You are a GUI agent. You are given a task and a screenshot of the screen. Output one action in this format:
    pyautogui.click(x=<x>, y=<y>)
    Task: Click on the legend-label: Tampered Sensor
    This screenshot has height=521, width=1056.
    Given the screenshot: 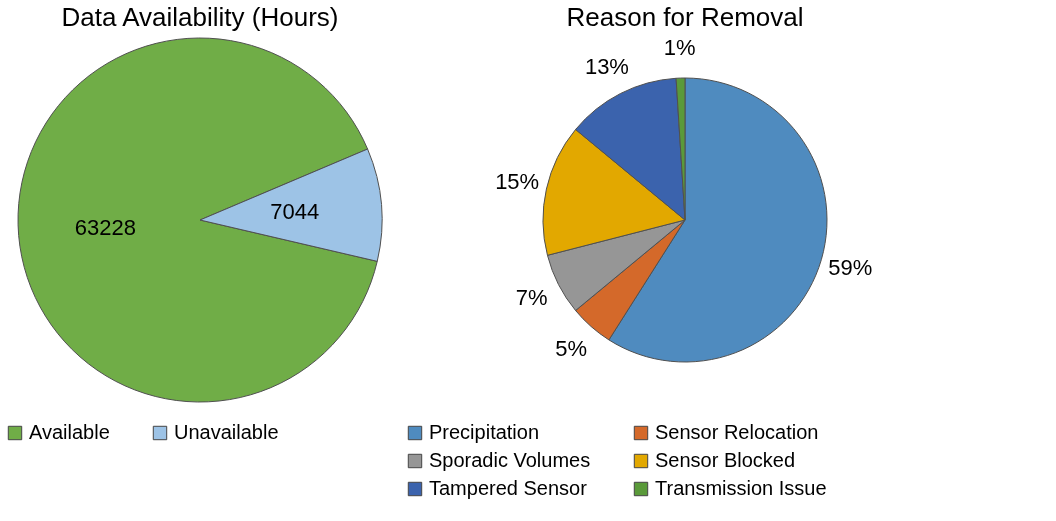 What is the action you would take?
    pyautogui.click(x=508, y=488)
    